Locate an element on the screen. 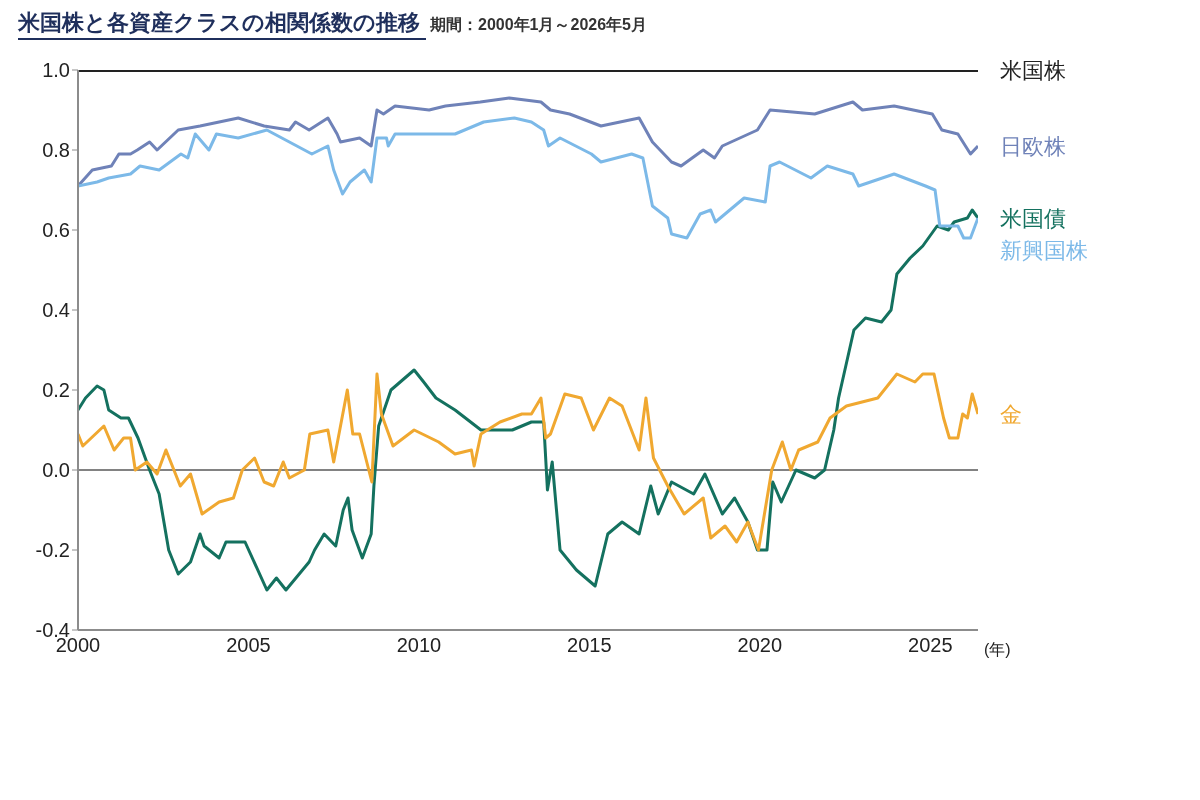  x-tick-label: 2020 is located at coordinates (760, 645).